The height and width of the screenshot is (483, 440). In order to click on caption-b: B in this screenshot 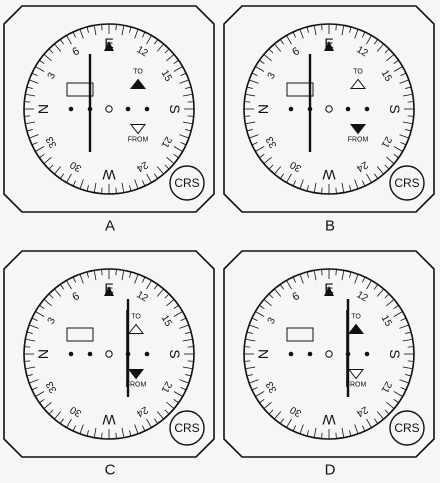, I will do `click(330, 226)`.